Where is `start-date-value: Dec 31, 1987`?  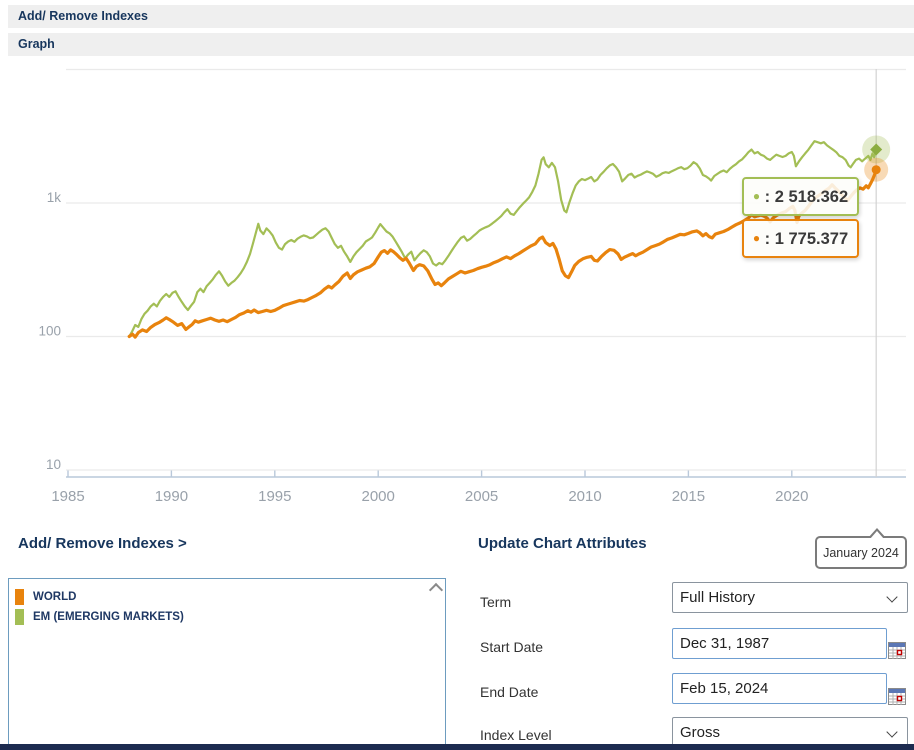 start-date-value: Dec 31, 1987 is located at coordinates (725, 643).